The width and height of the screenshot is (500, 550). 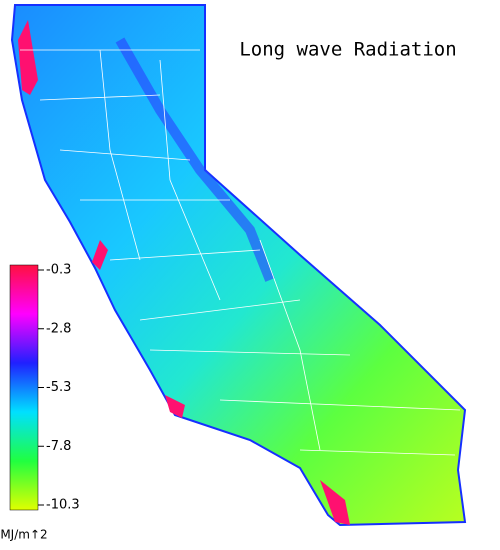 What do you see at coordinates (58, 328) in the screenshot?
I see `scale-tick-label: -2.8` at bounding box center [58, 328].